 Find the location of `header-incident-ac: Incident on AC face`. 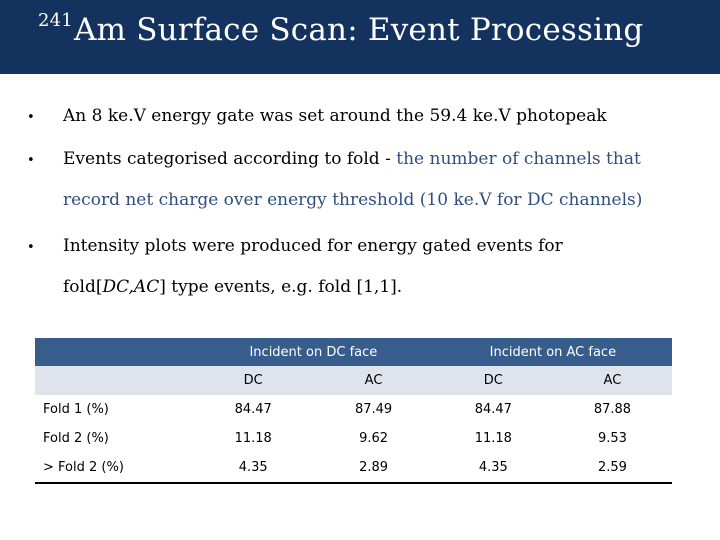

header-incident-ac: Incident on AC face is located at coordinates (552, 352).